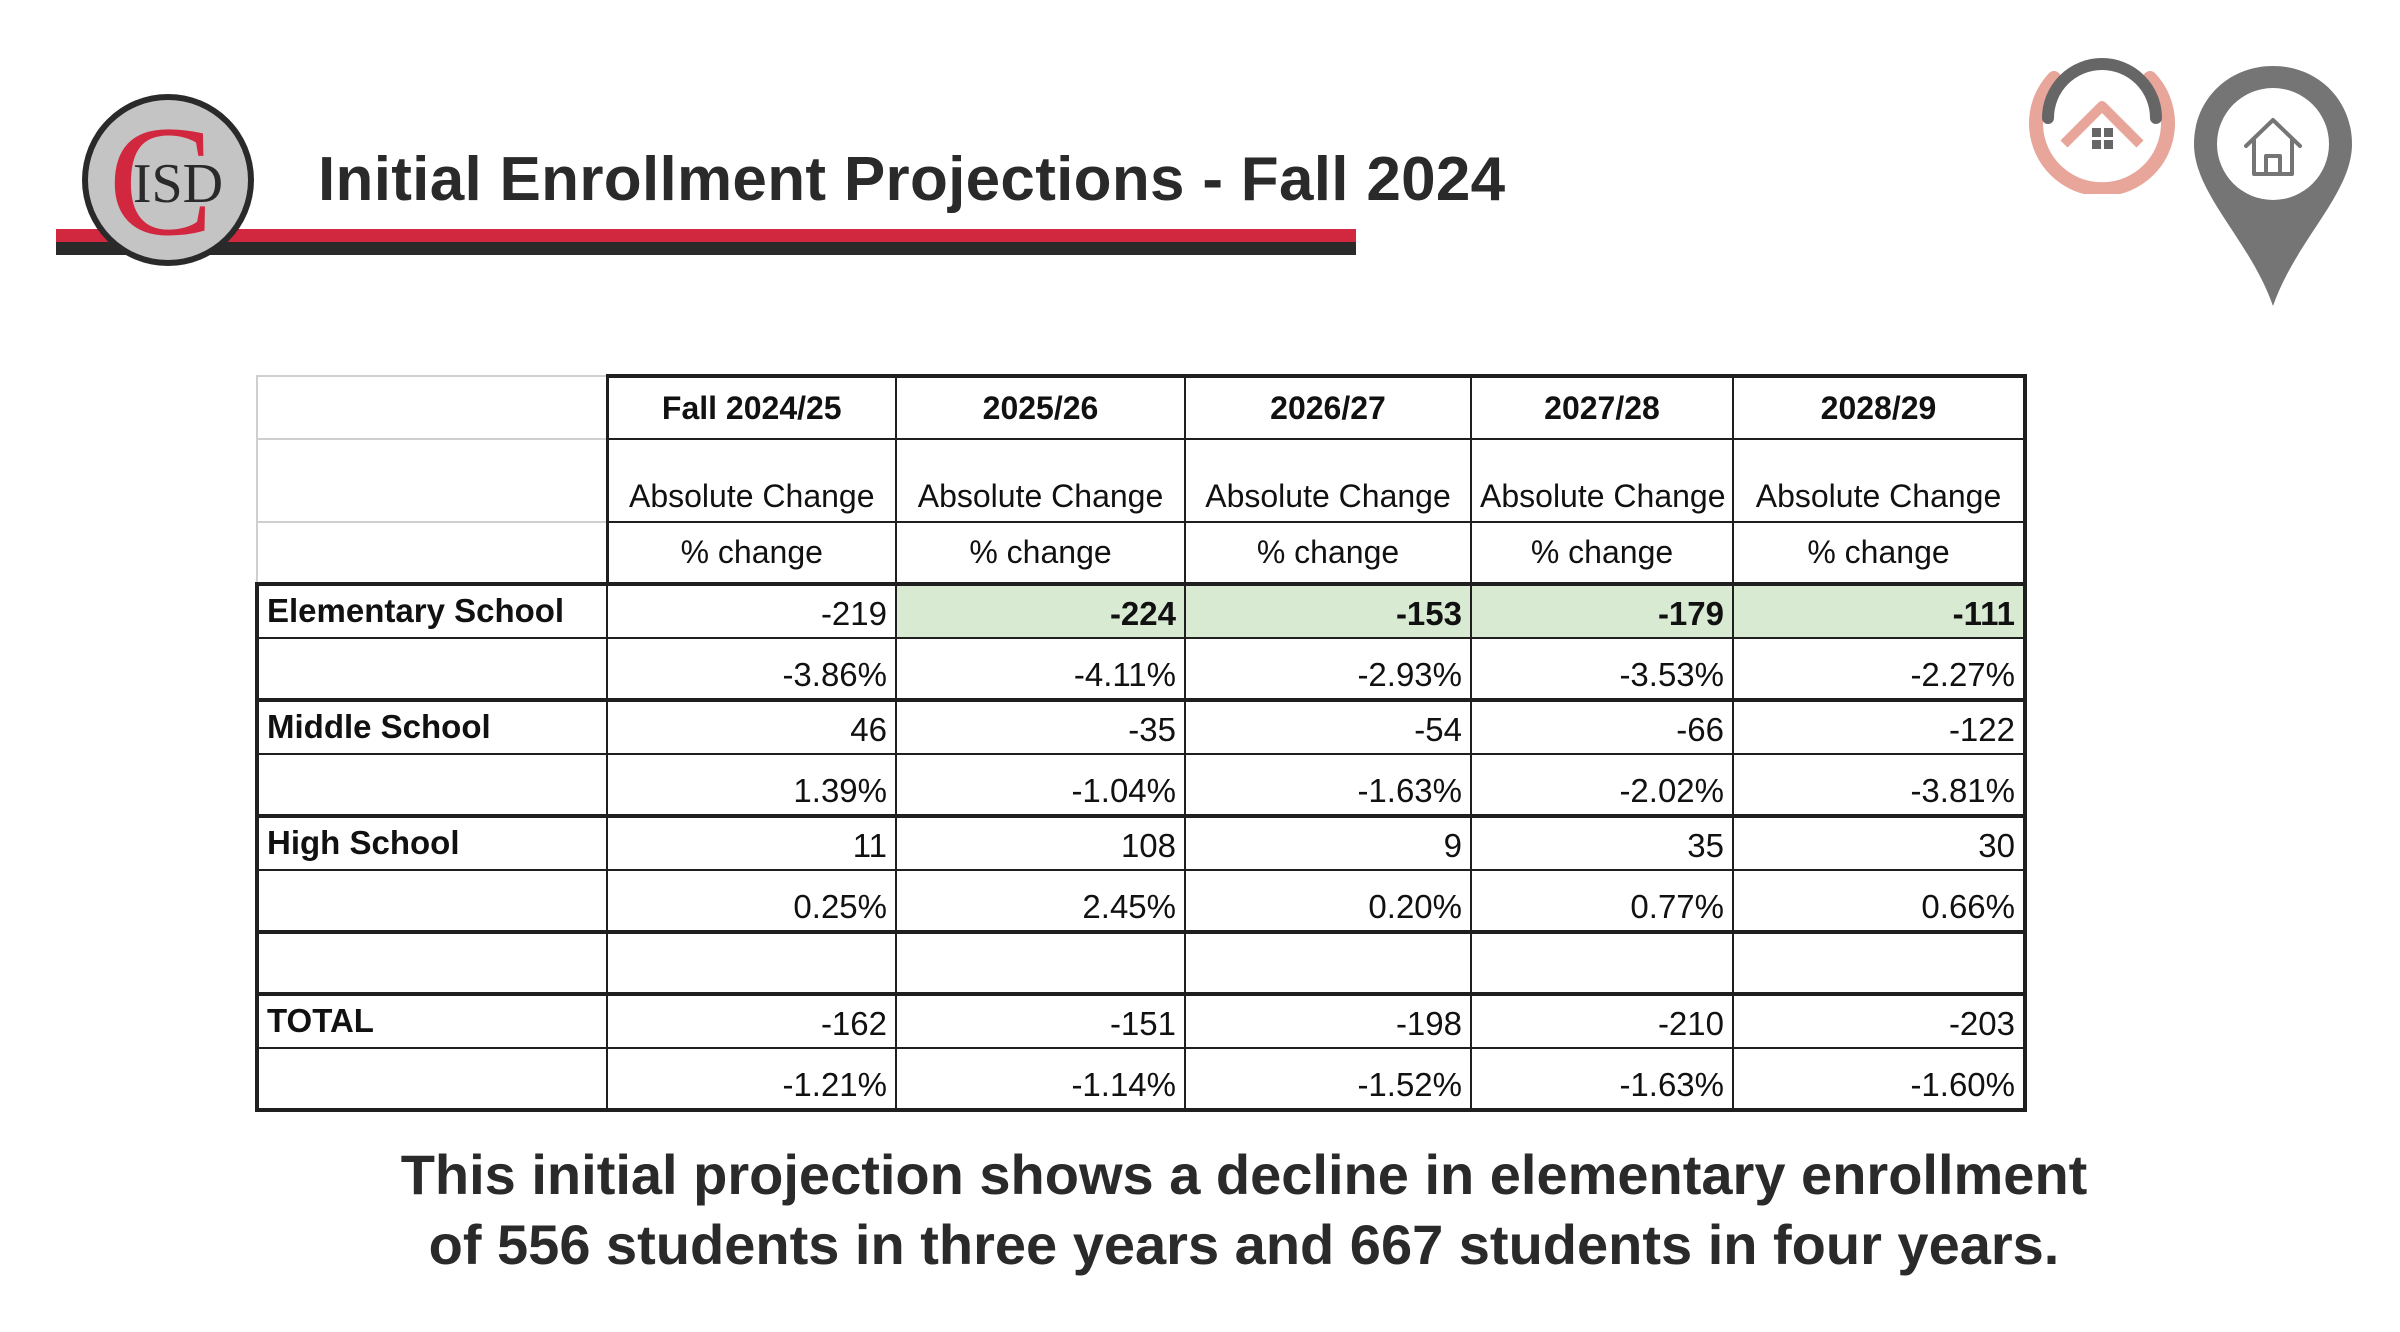 This screenshot has height=1332, width=2400. What do you see at coordinates (1602, 842) in the screenshot?
I see `absolute-change-cell: 35` at bounding box center [1602, 842].